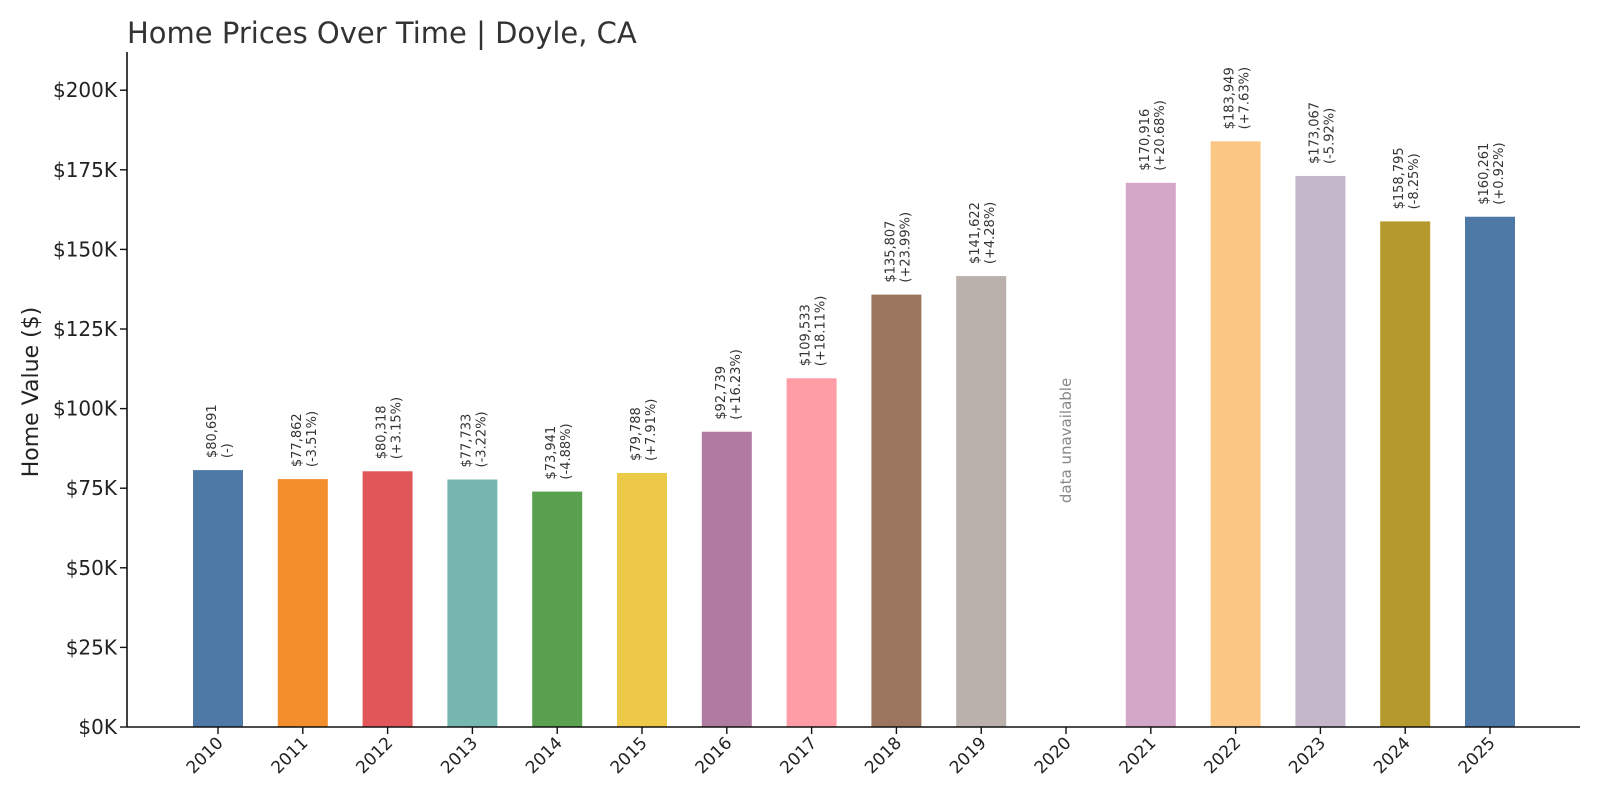  I want to click on data-unavailable-label: data unavailable, so click(1066, 440).